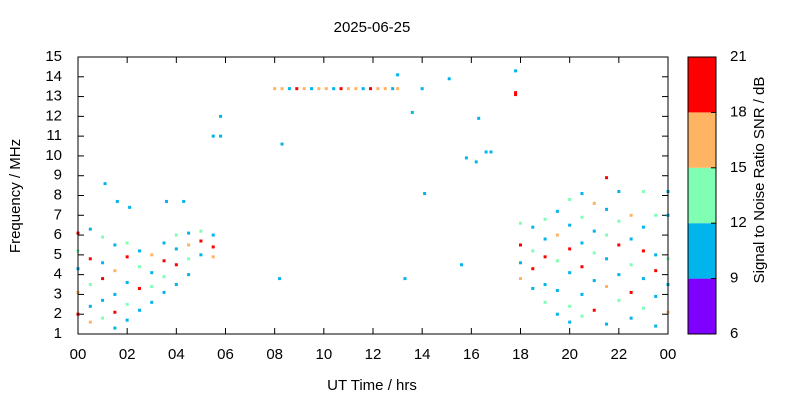 The image size is (800, 405). Describe the element at coordinates (734, 278) in the screenshot. I see `colorbar-tick-label: 9` at that location.